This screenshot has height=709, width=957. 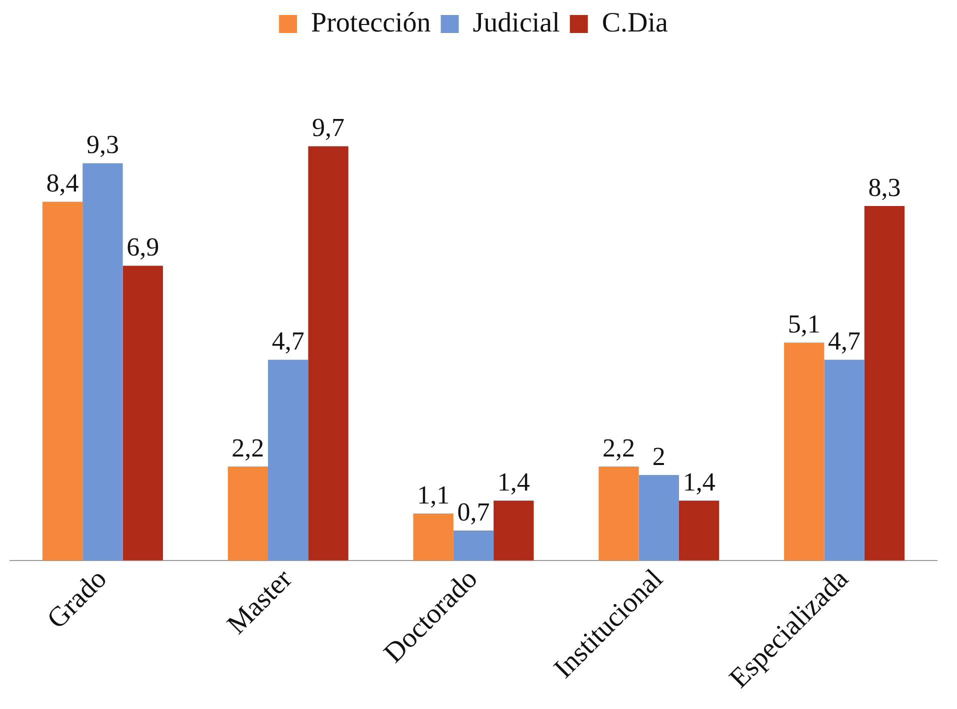 What do you see at coordinates (635, 22) in the screenshot?
I see `legend-label: C.Dia` at bounding box center [635, 22].